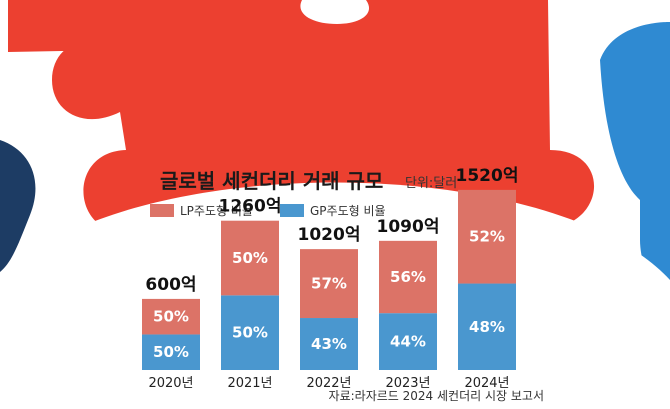 The image size is (670, 409). What do you see at coordinates (436, 396) in the screenshot?
I see `source-note: 자료:라자르드 2024 세컨더리 시장 보고서` at bounding box center [436, 396].